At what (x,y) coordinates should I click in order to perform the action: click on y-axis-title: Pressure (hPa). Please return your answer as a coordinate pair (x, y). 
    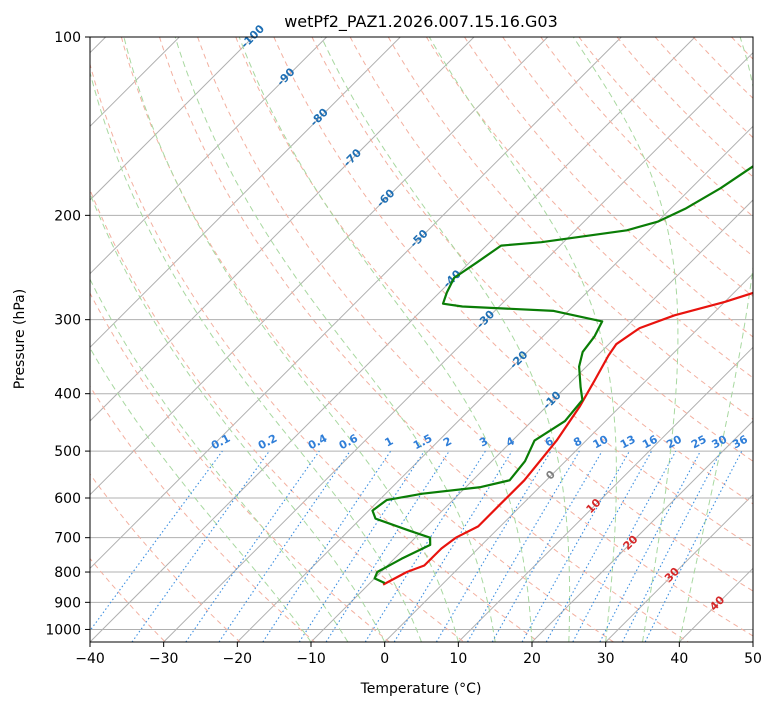
    Looking at the image, I should click on (20, 339).